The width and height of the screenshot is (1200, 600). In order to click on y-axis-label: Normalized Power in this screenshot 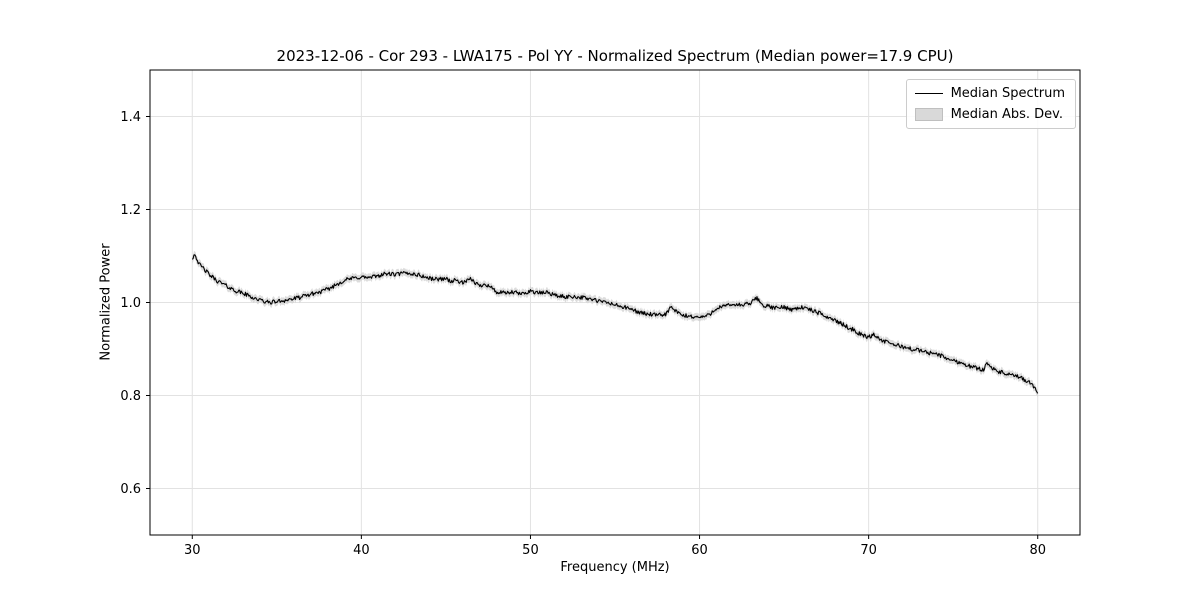, I will do `click(106, 302)`.